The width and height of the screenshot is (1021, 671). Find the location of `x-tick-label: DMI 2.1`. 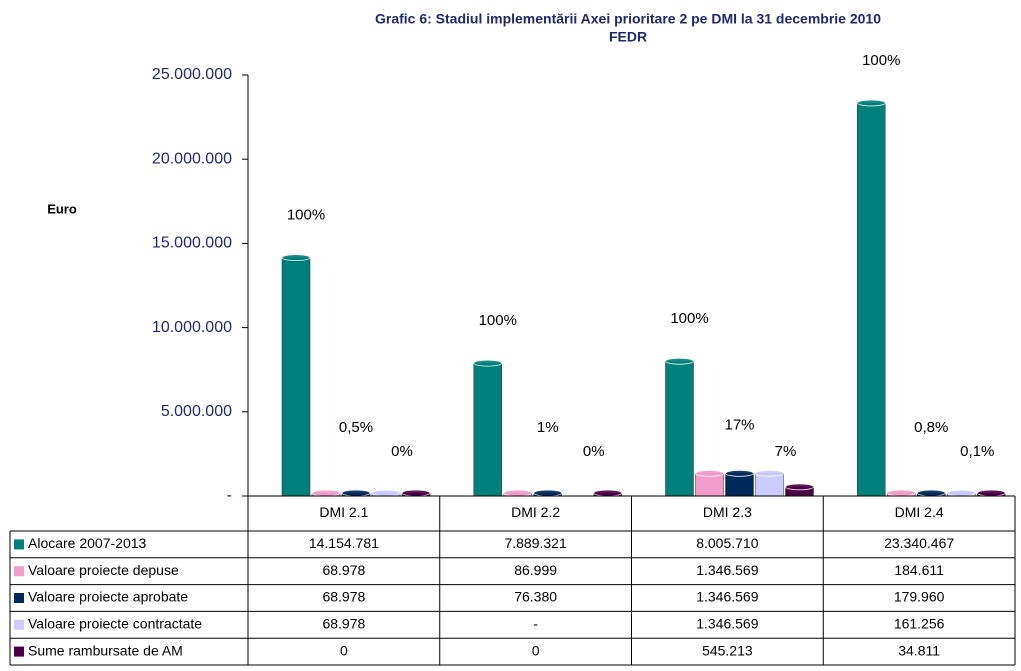

x-tick-label: DMI 2.1 is located at coordinates (343, 512).